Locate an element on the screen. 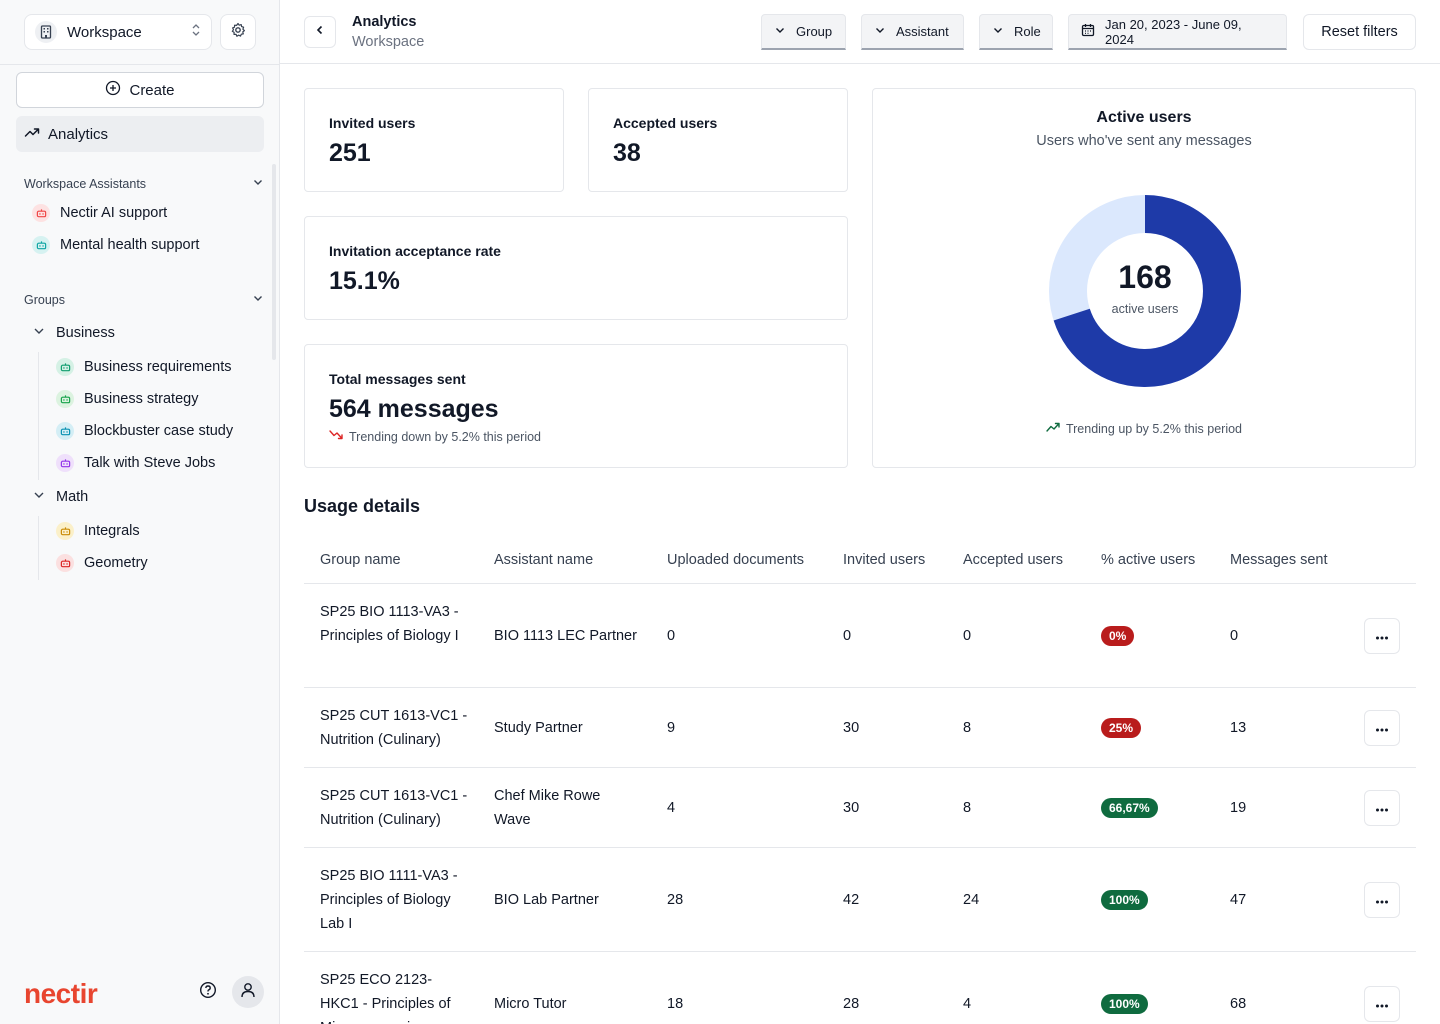 This screenshot has height=1024, width=1440. invited-users-label: Invited users is located at coordinates (372, 123).